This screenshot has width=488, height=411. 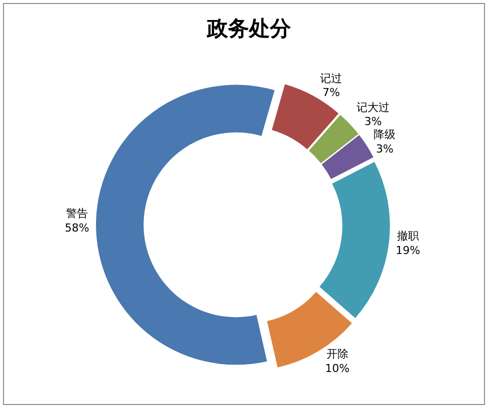 What do you see at coordinates (77, 213) in the screenshot?
I see `slice-label: 警告` at bounding box center [77, 213].